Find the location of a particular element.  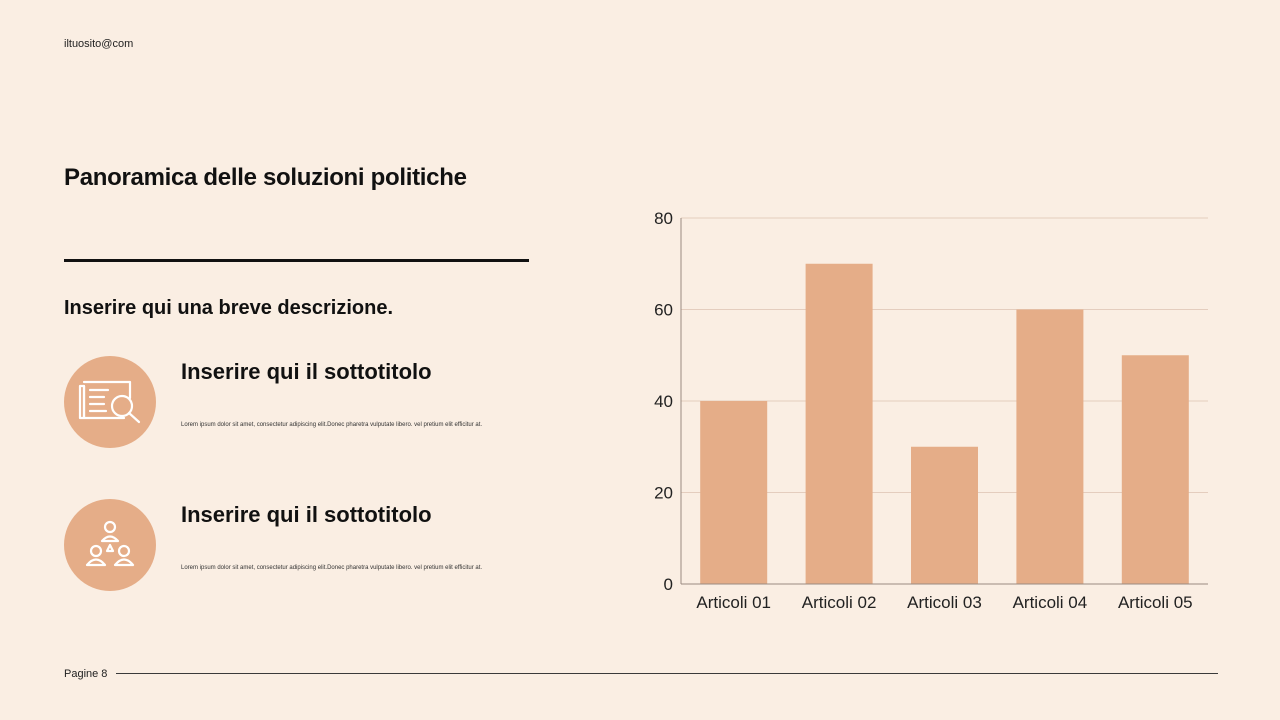

x-tick-label: Articoli 01 is located at coordinates (733, 602).